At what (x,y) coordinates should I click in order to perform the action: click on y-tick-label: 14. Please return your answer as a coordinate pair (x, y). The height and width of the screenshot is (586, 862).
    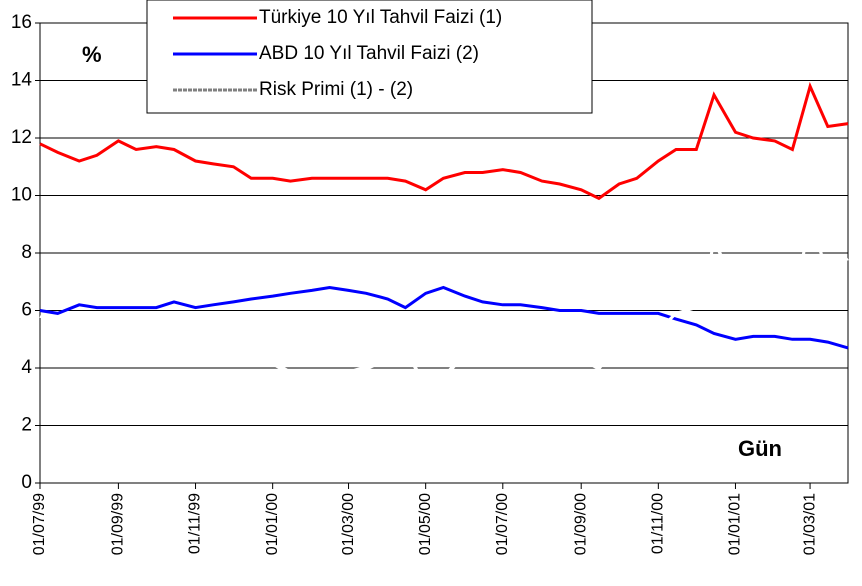
    Looking at the image, I should click on (22, 80).